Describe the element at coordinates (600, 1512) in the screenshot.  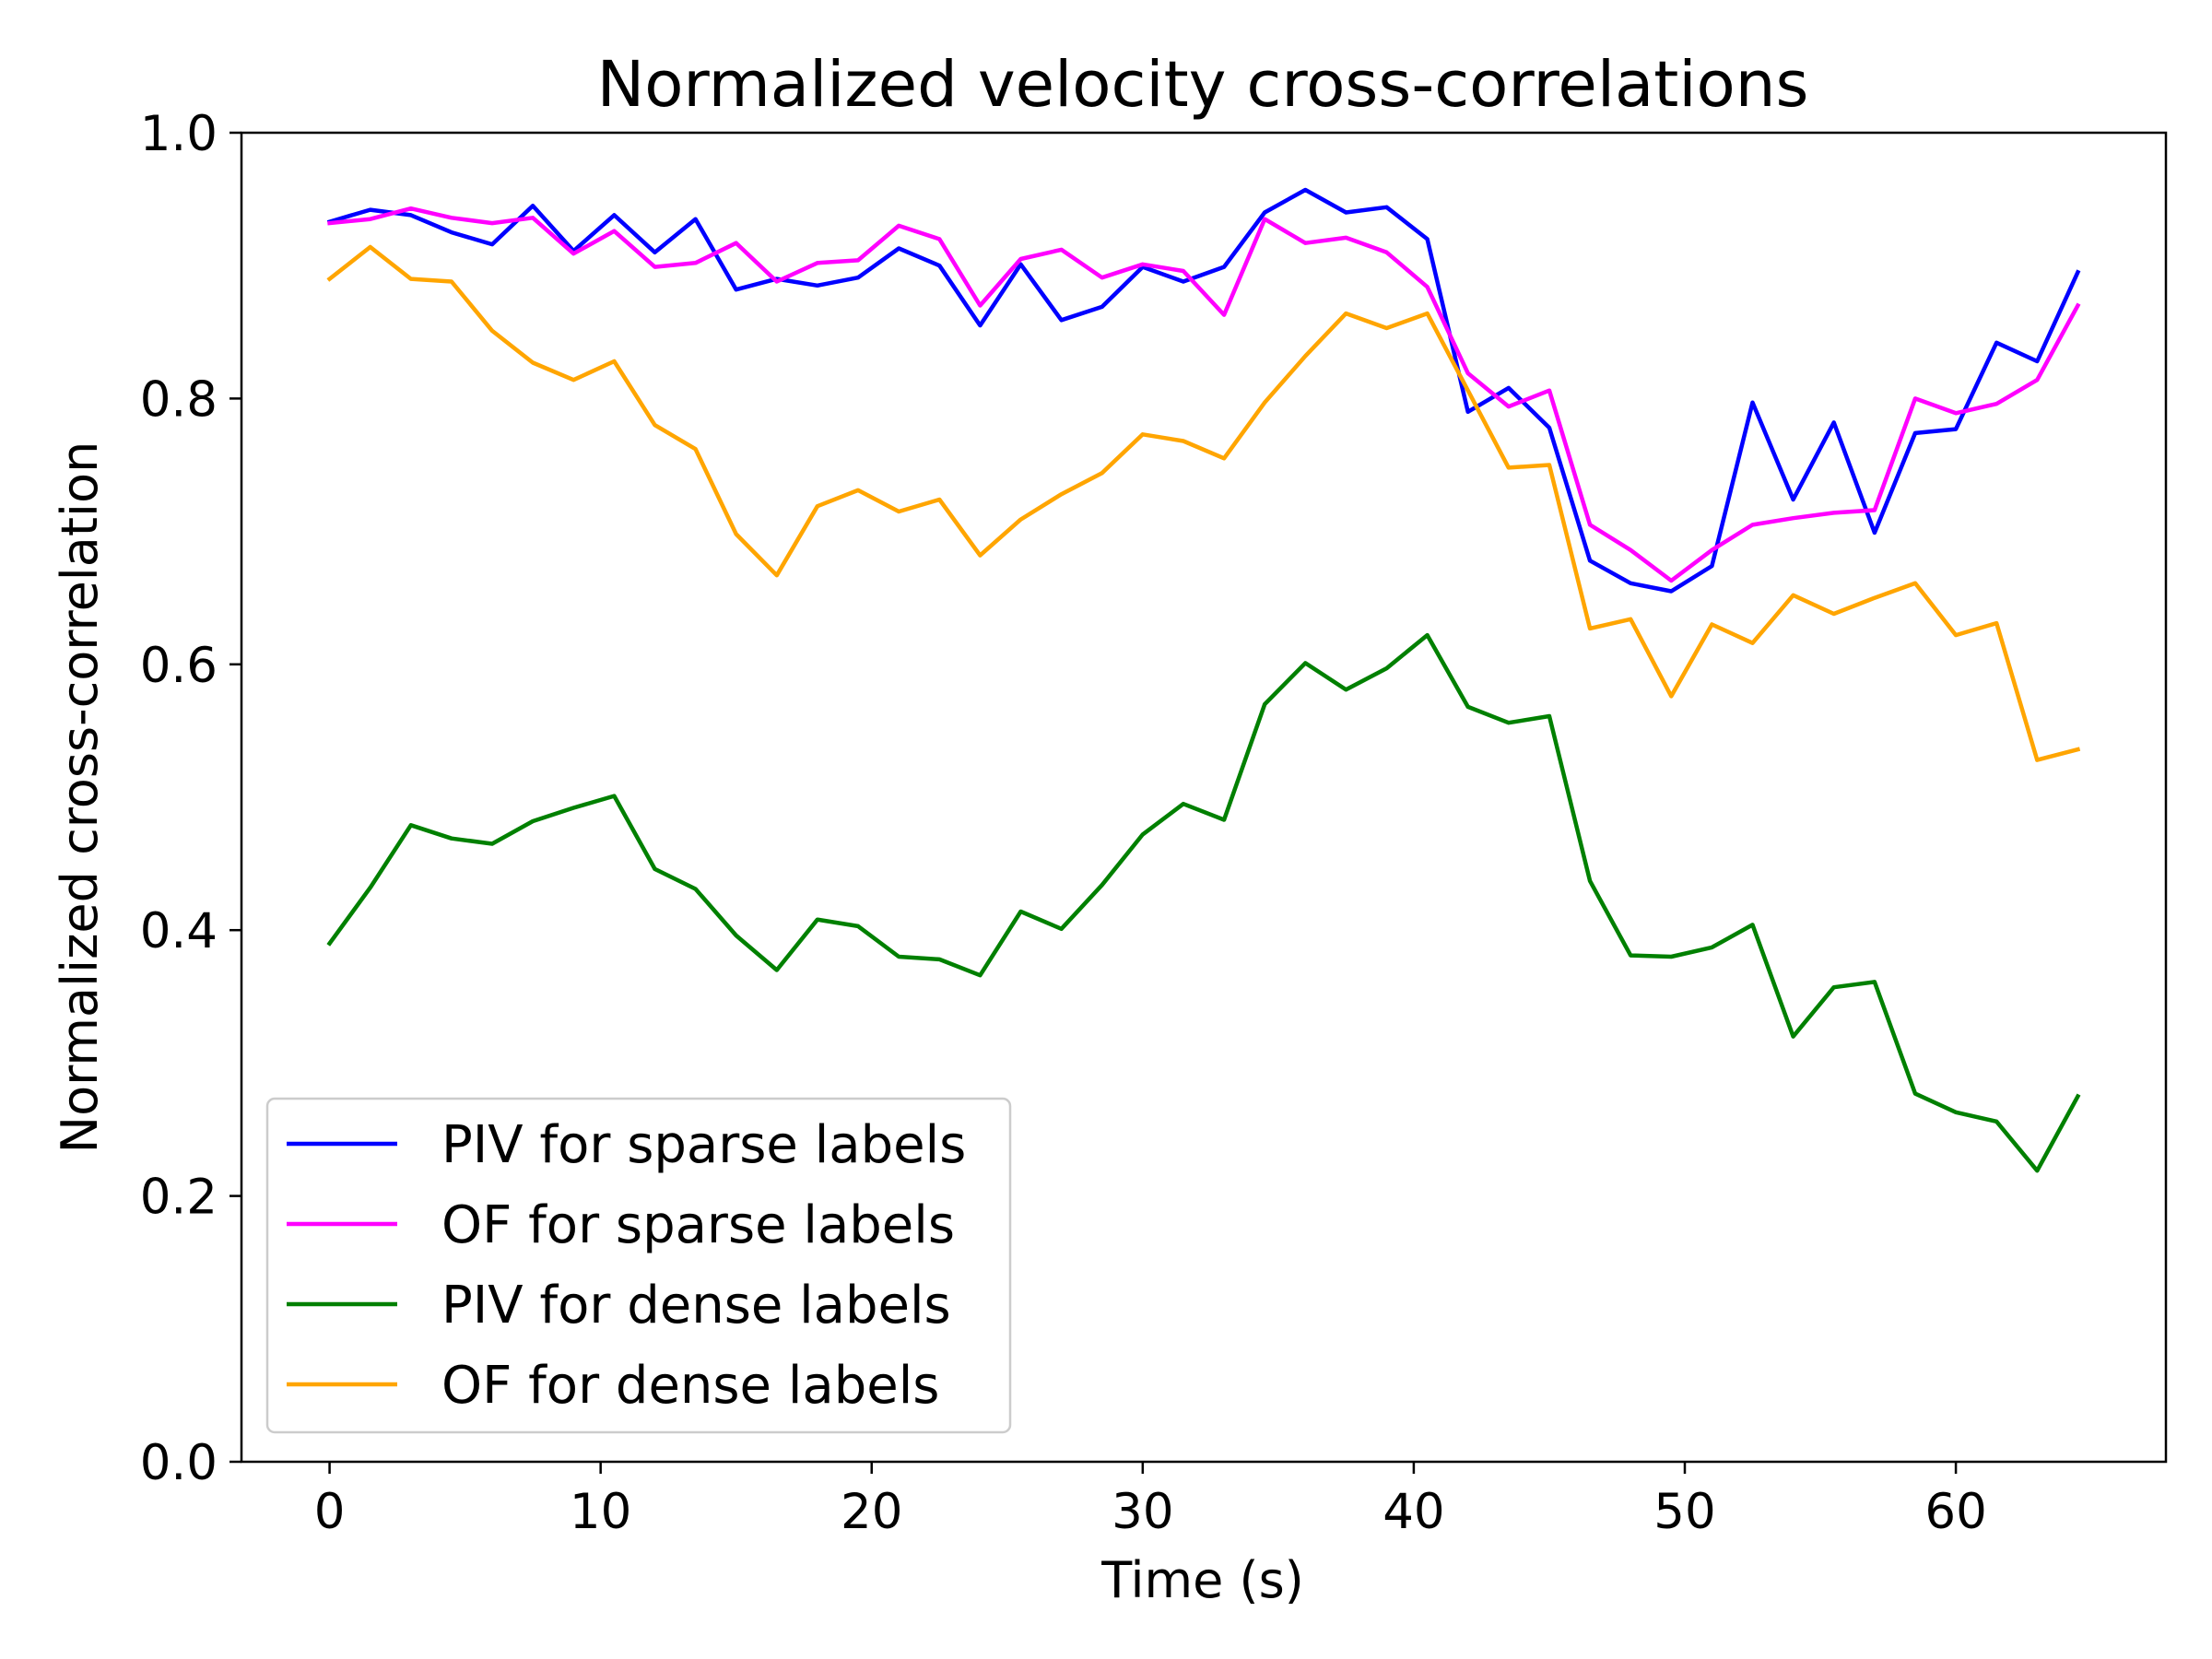
I see `x-tick-label: 10` at that location.